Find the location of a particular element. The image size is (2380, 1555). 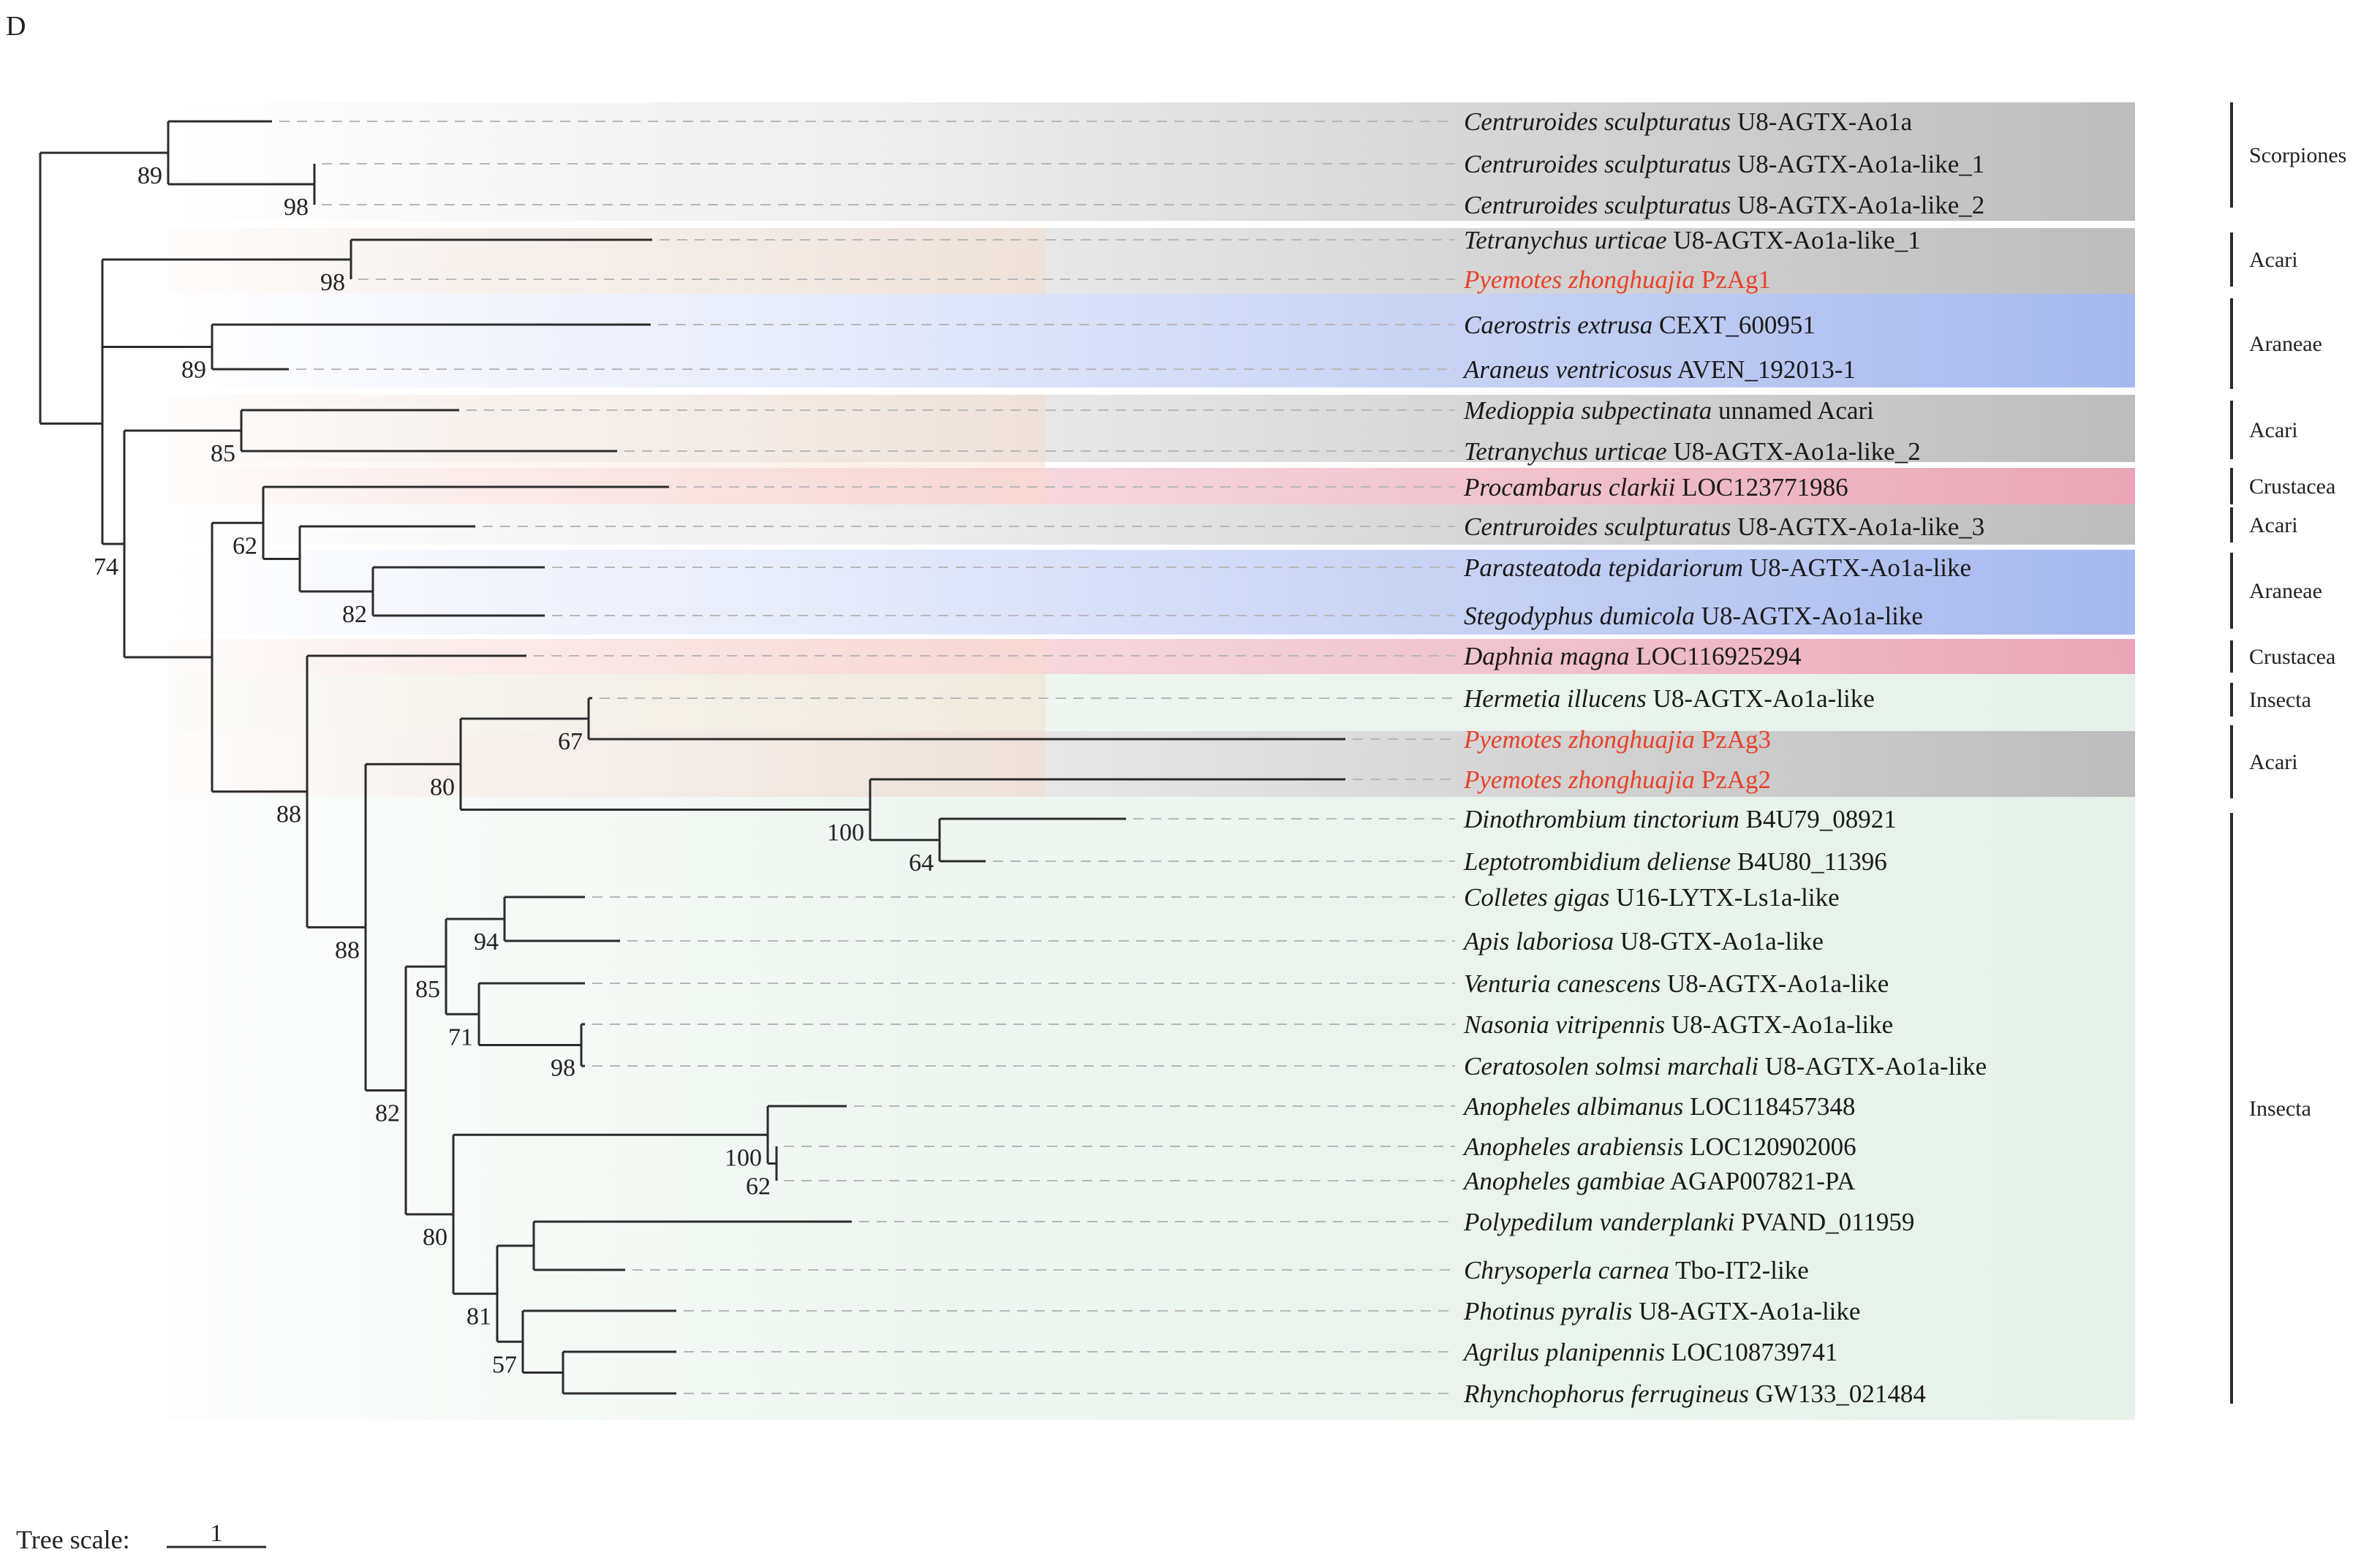

leaf-species: Anopheles albimanus is located at coordinates (1572, 1106).